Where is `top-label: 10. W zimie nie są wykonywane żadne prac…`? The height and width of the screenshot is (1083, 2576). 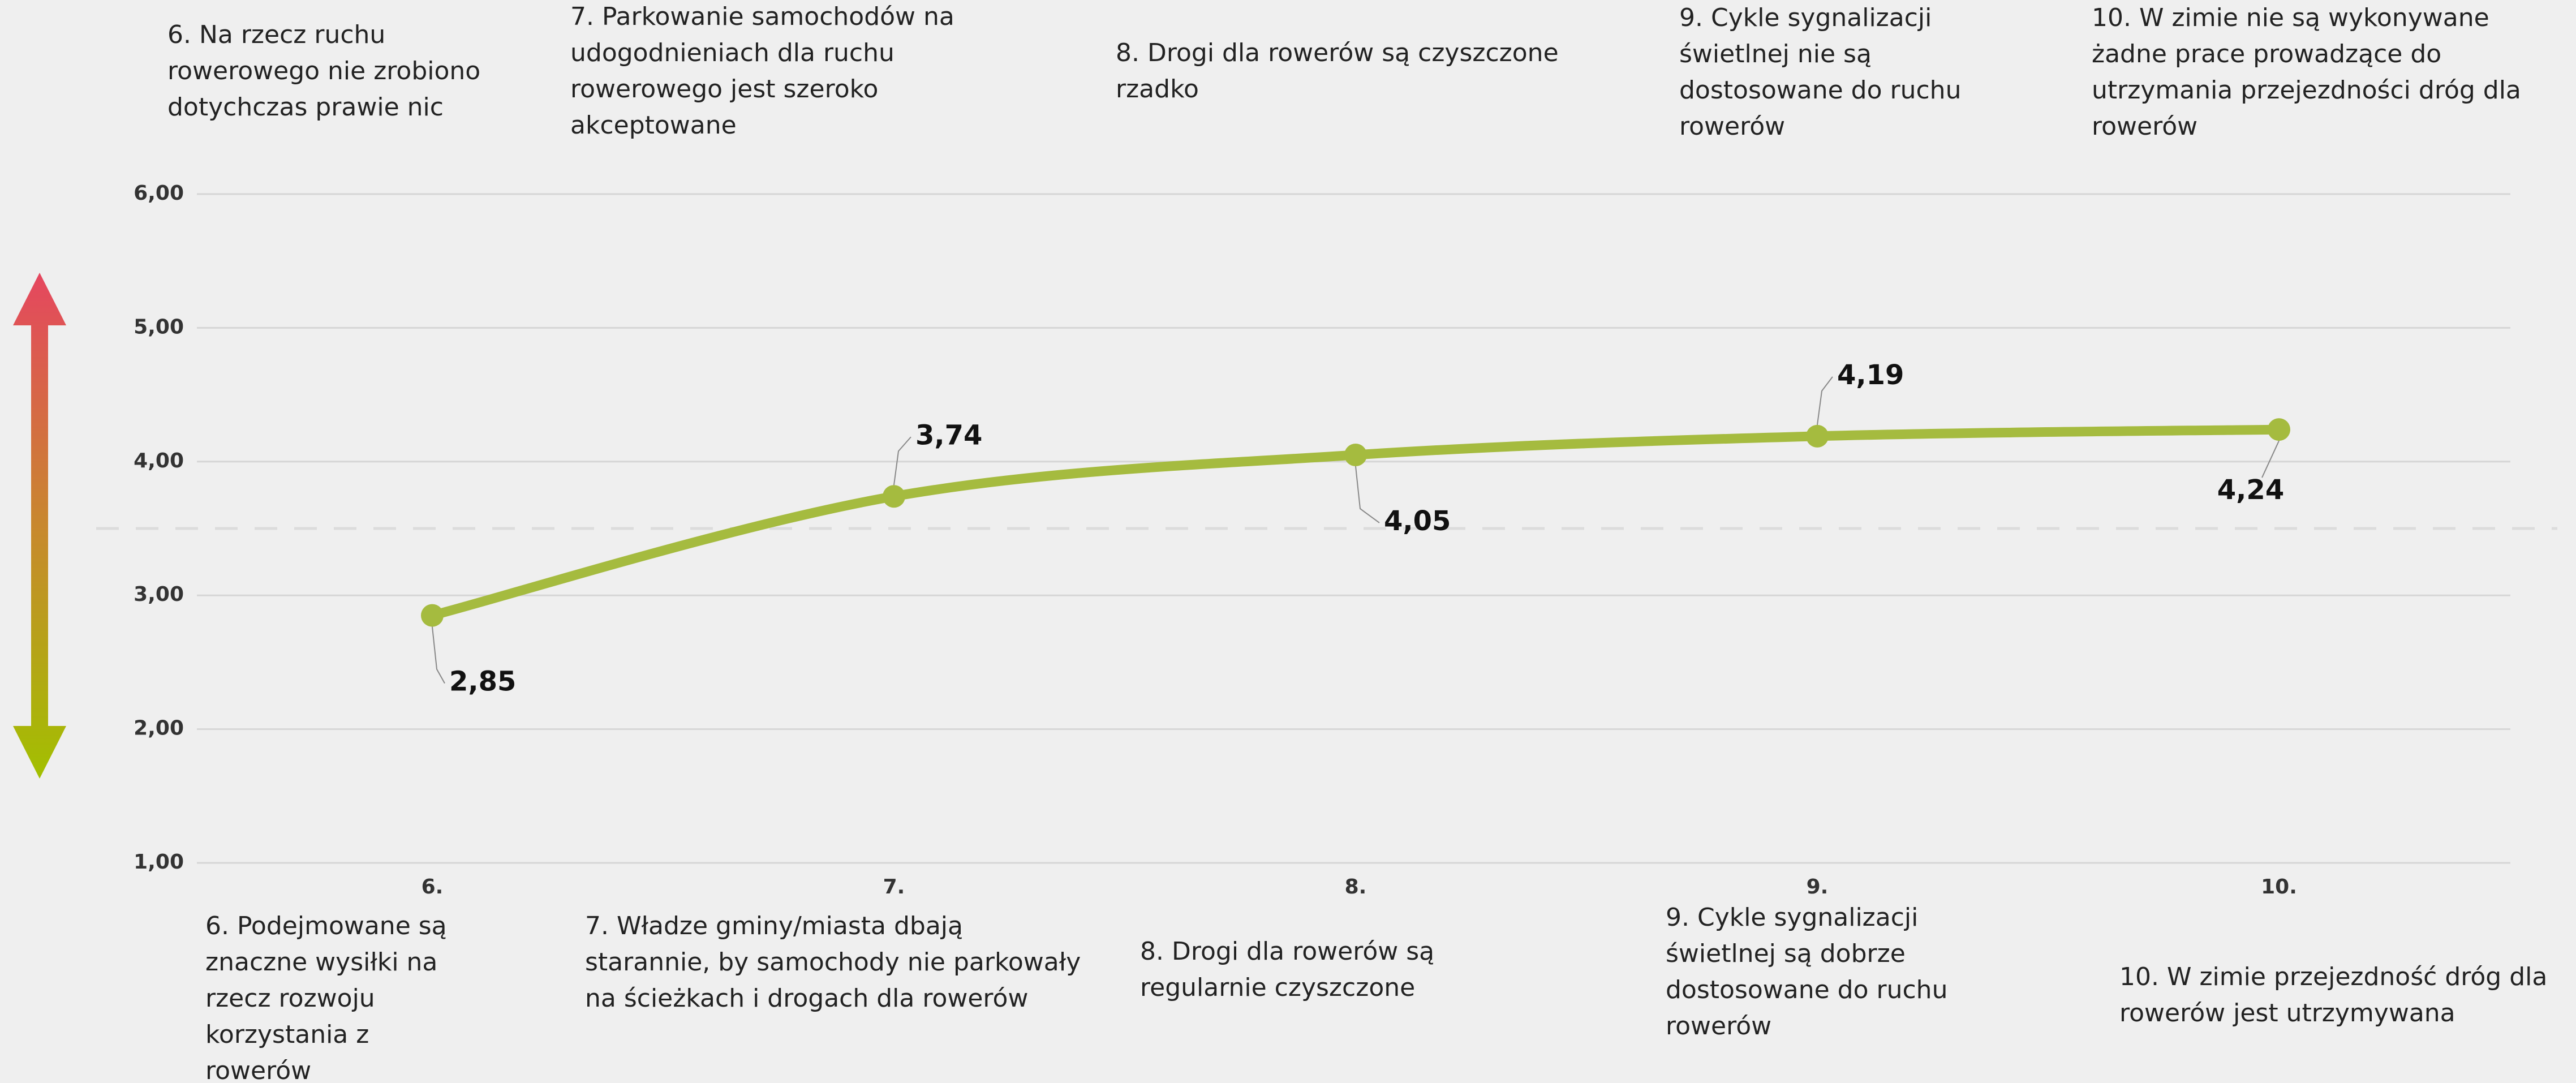
top-label: 10. W zimie nie są wykonywane żadne prac… is located at coordinates (2306, 72).